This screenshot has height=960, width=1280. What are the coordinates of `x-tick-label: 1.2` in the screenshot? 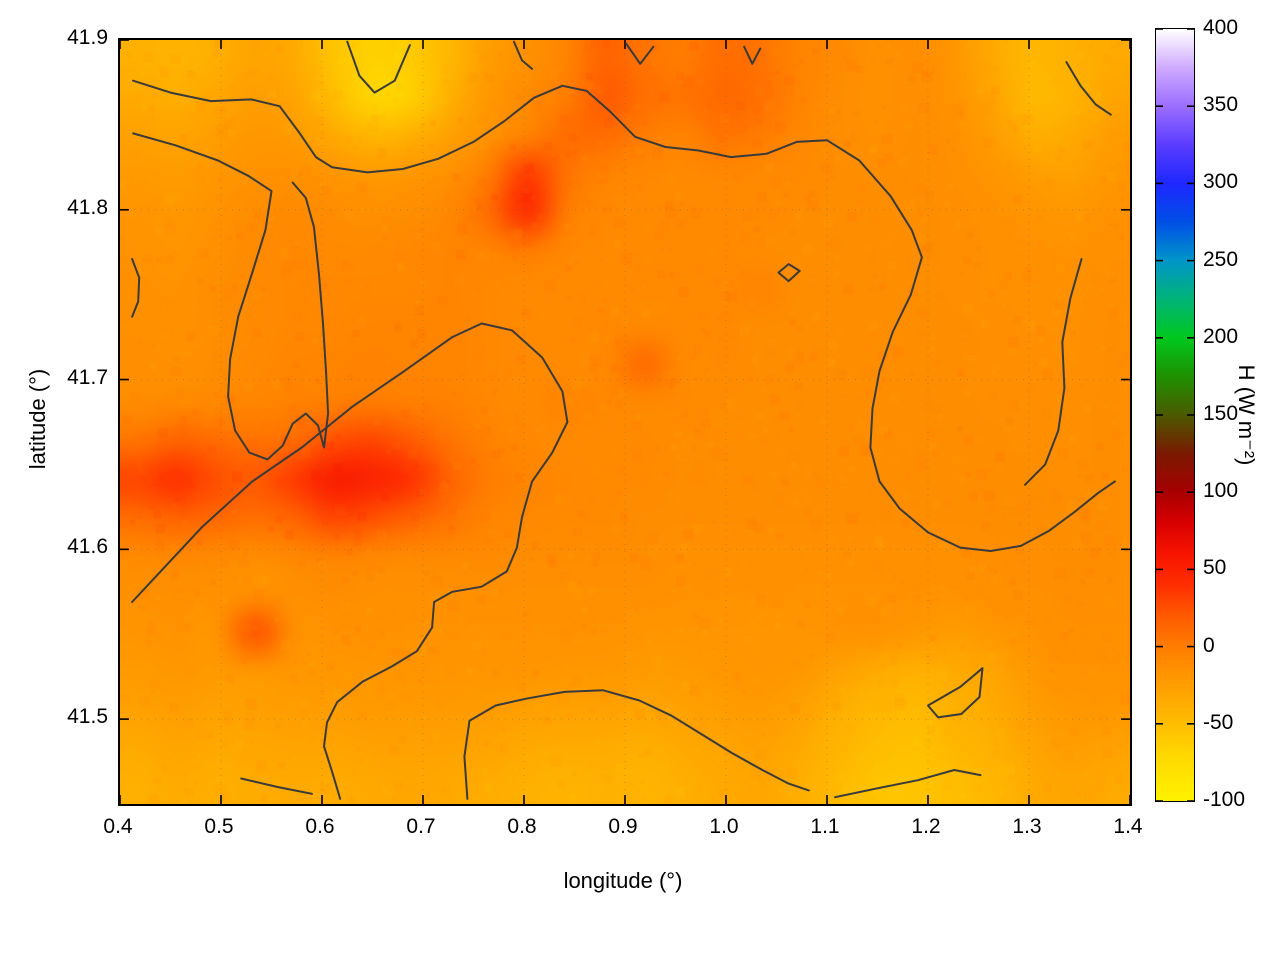 It's located at (926, 826).